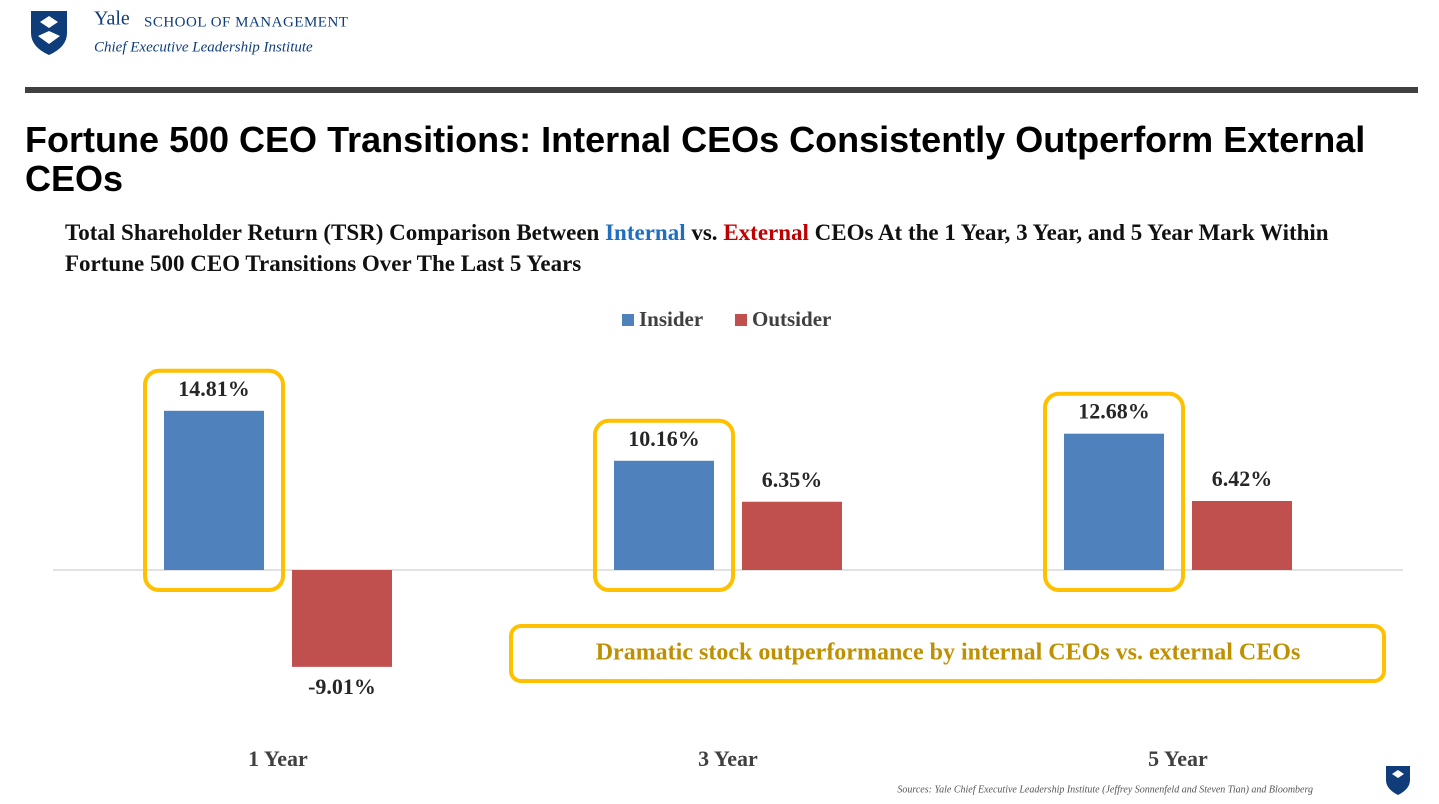 The image size is (1439, 804). I want to click on value-label: 14.81%, so click(214, 388).